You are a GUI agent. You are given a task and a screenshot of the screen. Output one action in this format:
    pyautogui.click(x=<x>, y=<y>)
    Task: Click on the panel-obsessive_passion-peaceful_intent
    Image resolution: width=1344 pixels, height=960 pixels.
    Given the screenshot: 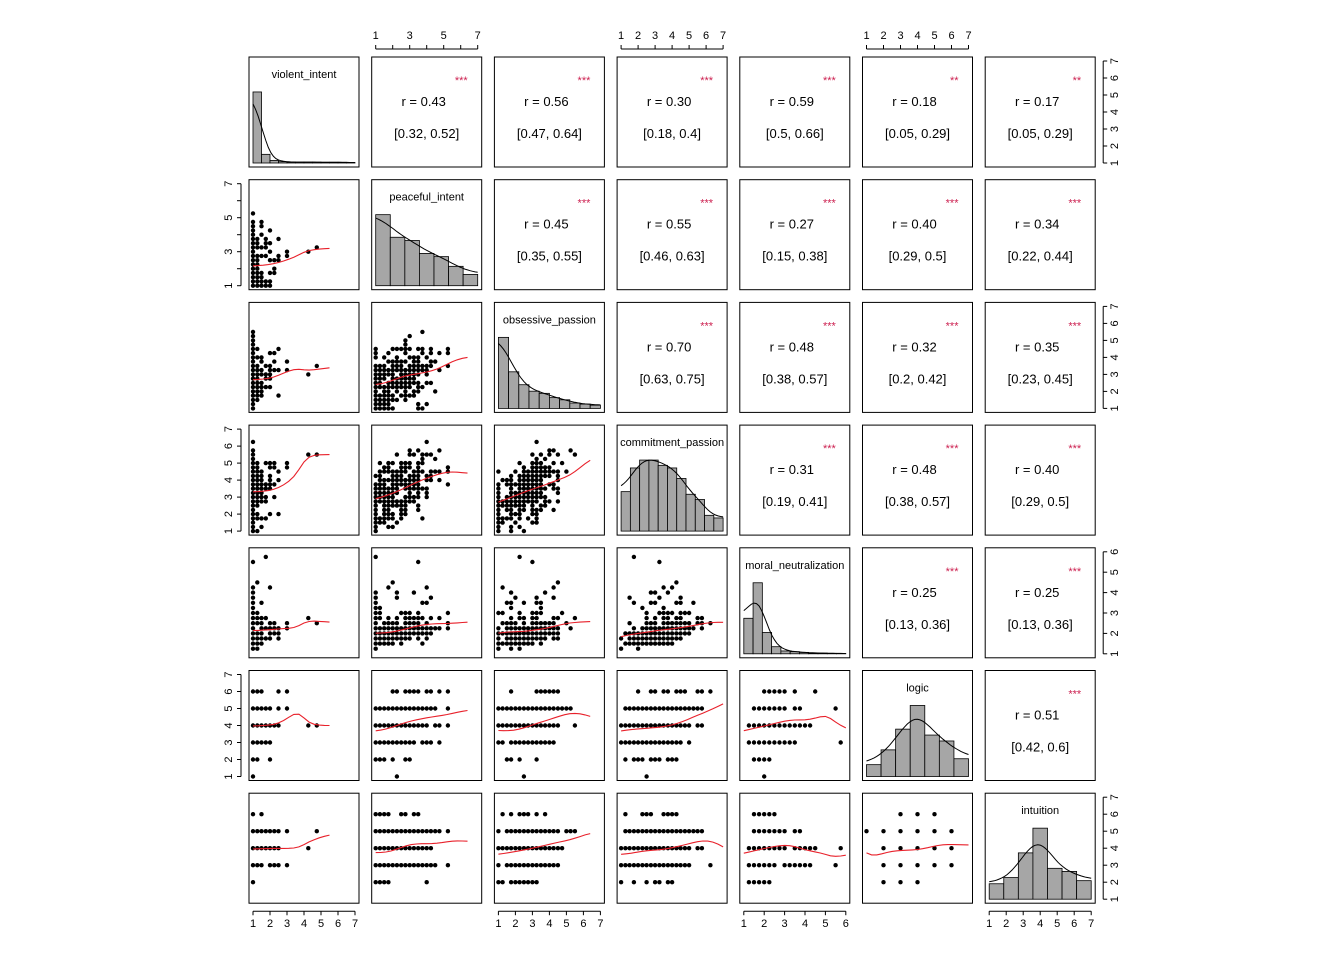 What is the action you would take?
    pyautogui.click(x=427, y=357)
    